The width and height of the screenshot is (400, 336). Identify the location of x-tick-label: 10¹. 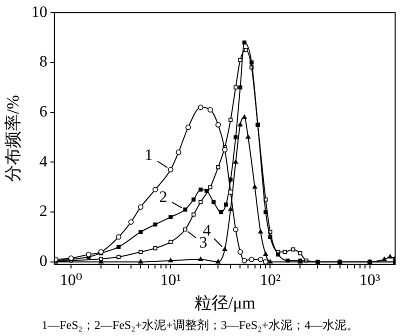
(171, 281).